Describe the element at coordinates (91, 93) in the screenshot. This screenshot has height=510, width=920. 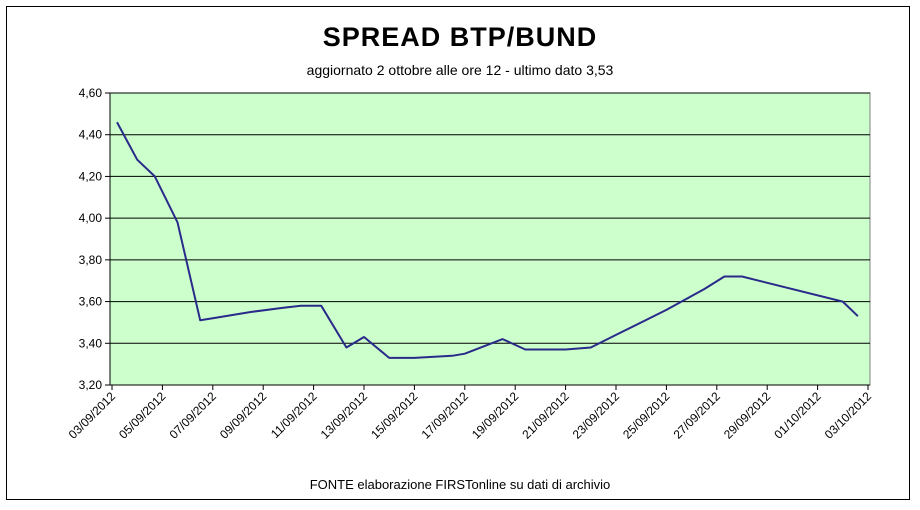
I see `y-tick-label: 4,60` at that location.